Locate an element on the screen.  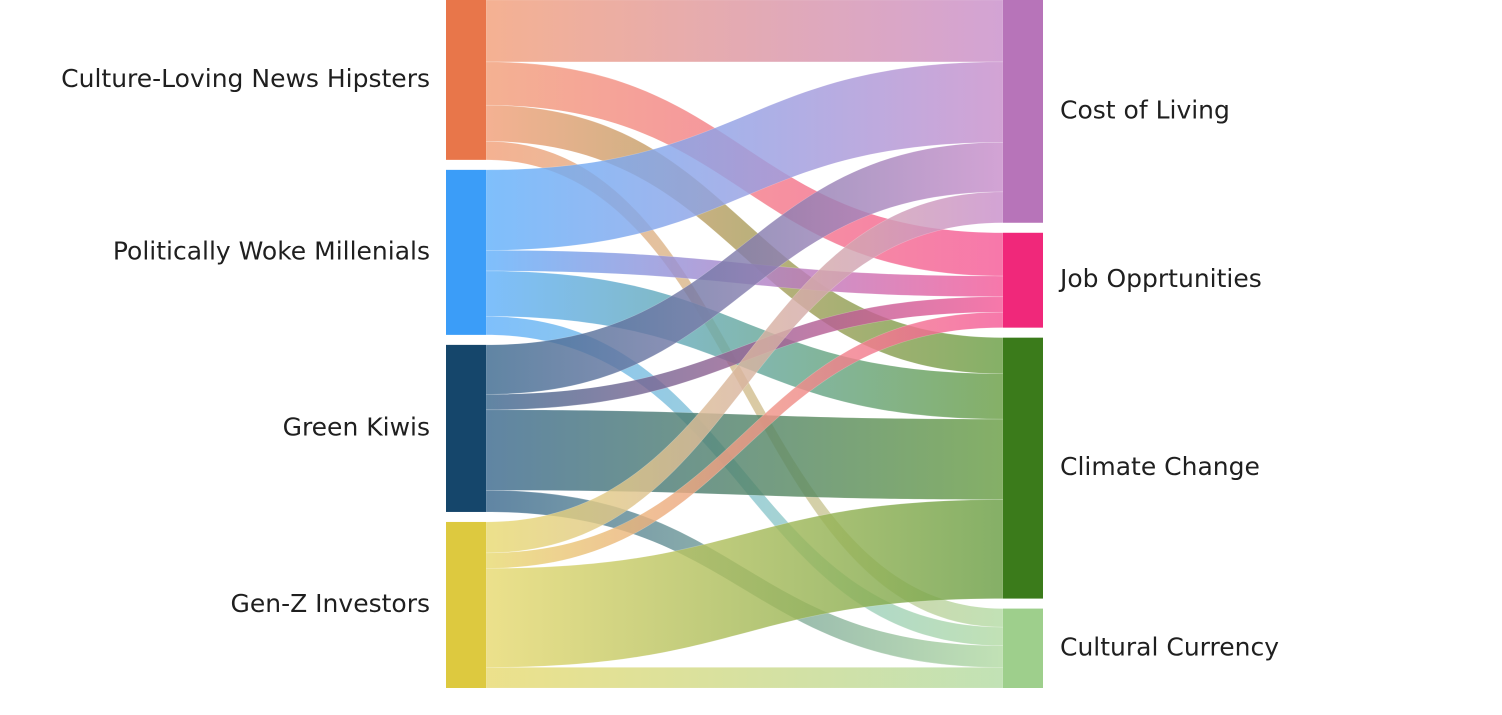
source-label-green-kiwis: Green Kiwis is located at coordinates (356, 426).